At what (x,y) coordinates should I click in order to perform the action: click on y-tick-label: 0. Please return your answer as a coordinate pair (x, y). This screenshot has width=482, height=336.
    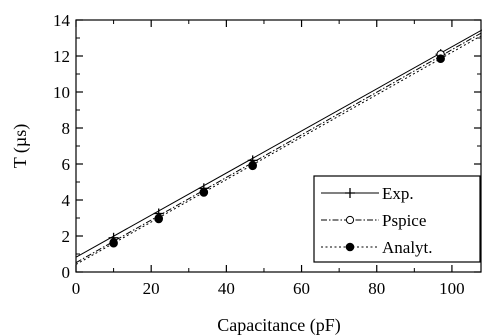
    Looking at the image, I should click on (66, 272).